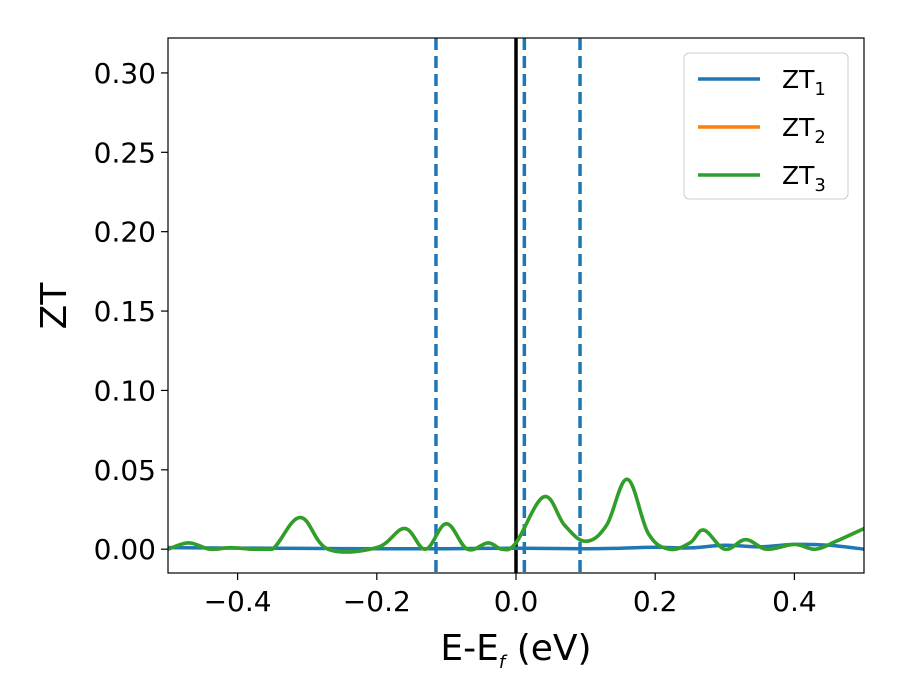 The image size is (900, 700). What do you see at coordinates (125, 152) in the screenshot?
I see `y-tick-label: 0.25` at bounding box center [125, 152].